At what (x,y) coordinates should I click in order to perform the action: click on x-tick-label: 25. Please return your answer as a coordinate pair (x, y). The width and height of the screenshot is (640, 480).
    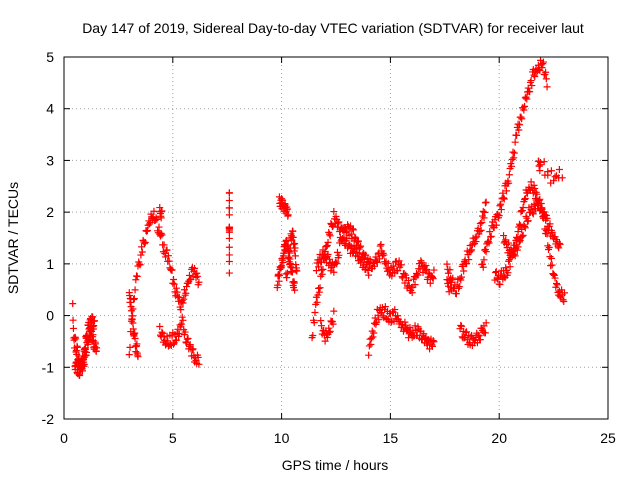
    Looking at the image, I should click on (608, 438).